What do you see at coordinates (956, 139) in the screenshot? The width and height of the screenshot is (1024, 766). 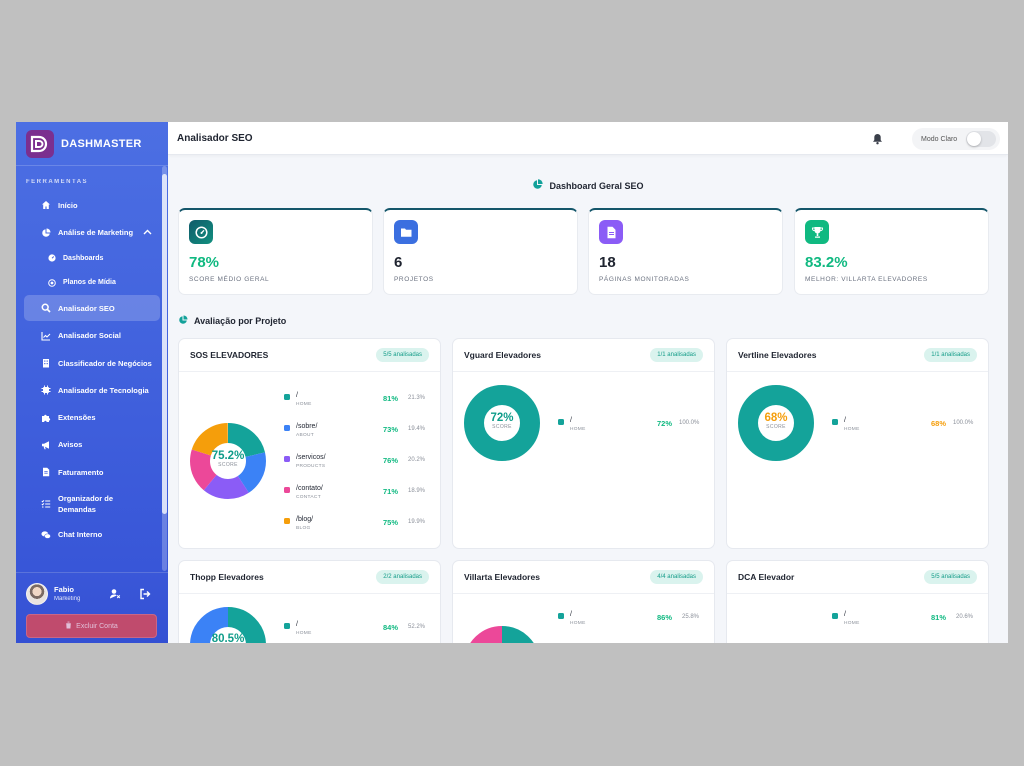 I see `theme-switch: Modo Claro` at bounding box center [956, 139].